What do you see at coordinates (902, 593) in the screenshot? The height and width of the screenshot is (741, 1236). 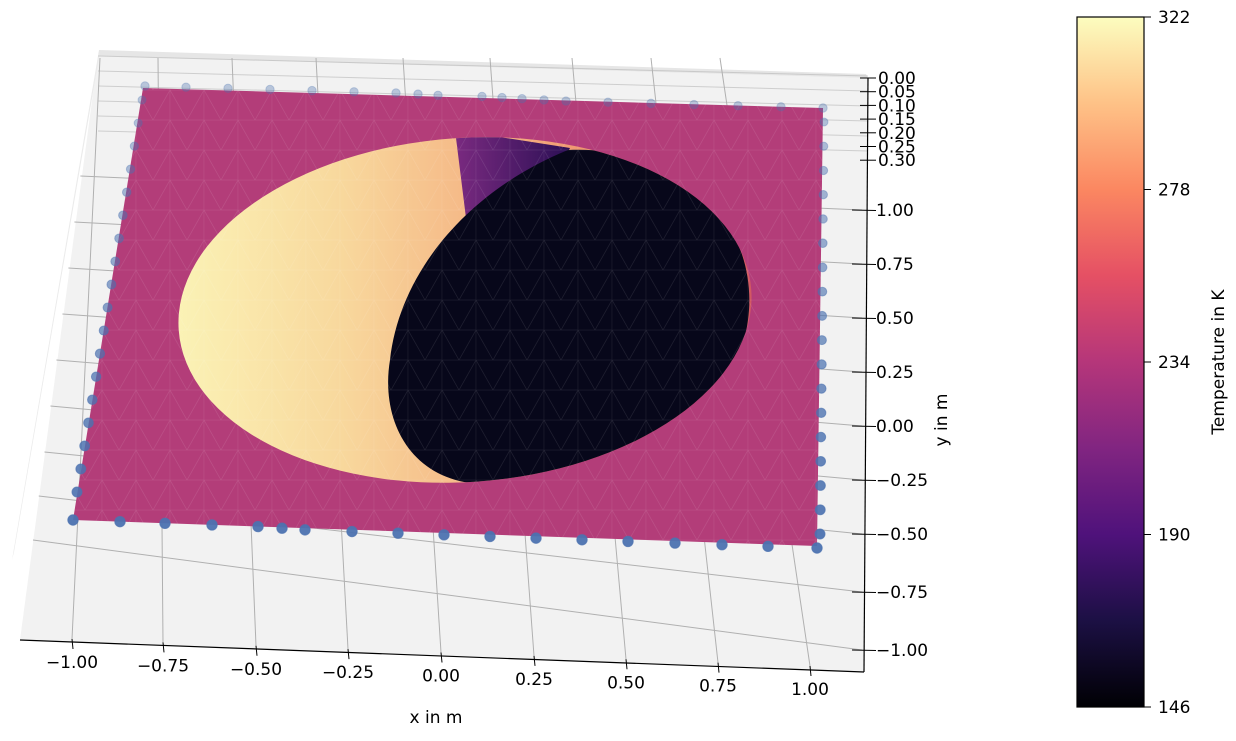 I see `y-tick-label: −0.75` at bounding box center [902, 593].